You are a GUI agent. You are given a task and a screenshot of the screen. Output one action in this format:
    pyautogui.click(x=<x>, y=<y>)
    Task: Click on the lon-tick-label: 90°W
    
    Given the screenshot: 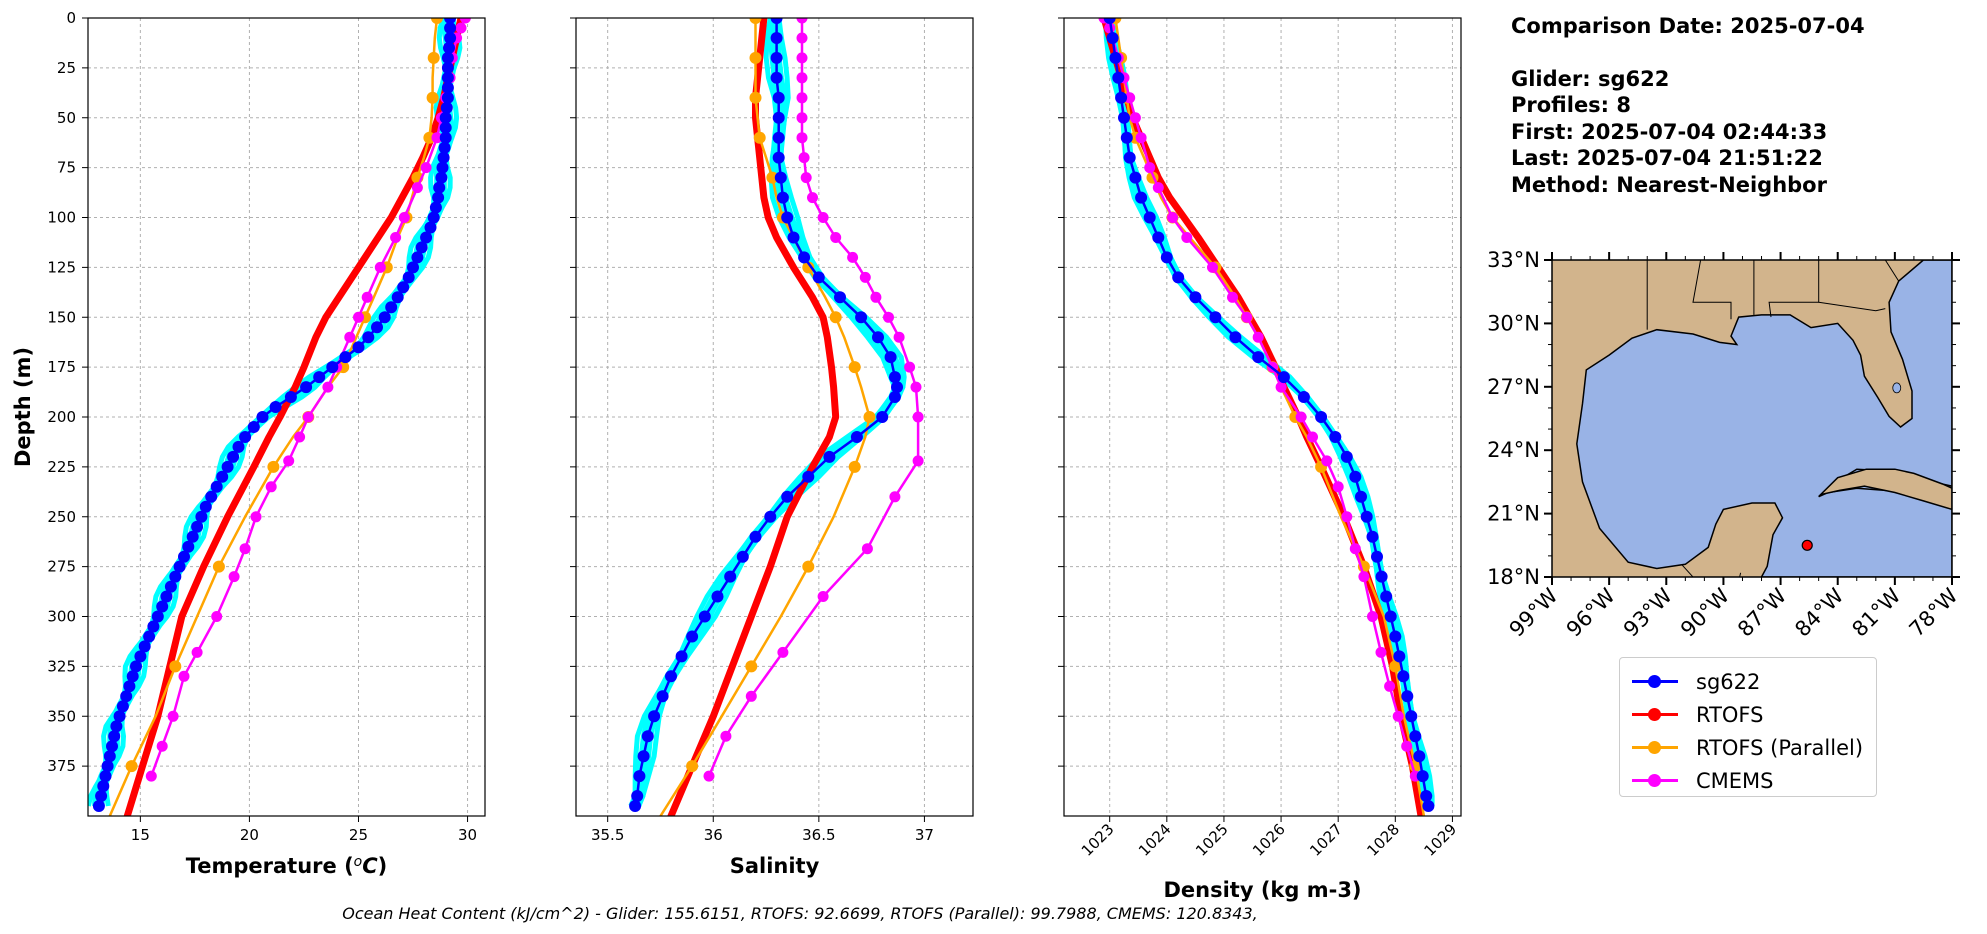 What is the action you would take?
    pyautogui.click(x=1705, y=612)
    